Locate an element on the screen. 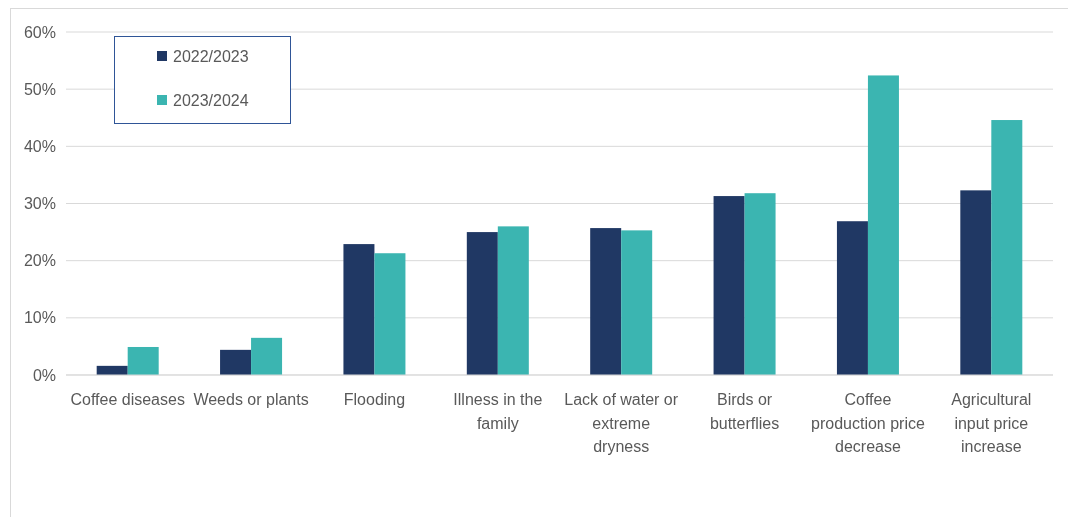 The width and height of the screenshot is (1068, 517). y-tick-label: 10% is located at coordinates (39, 318).